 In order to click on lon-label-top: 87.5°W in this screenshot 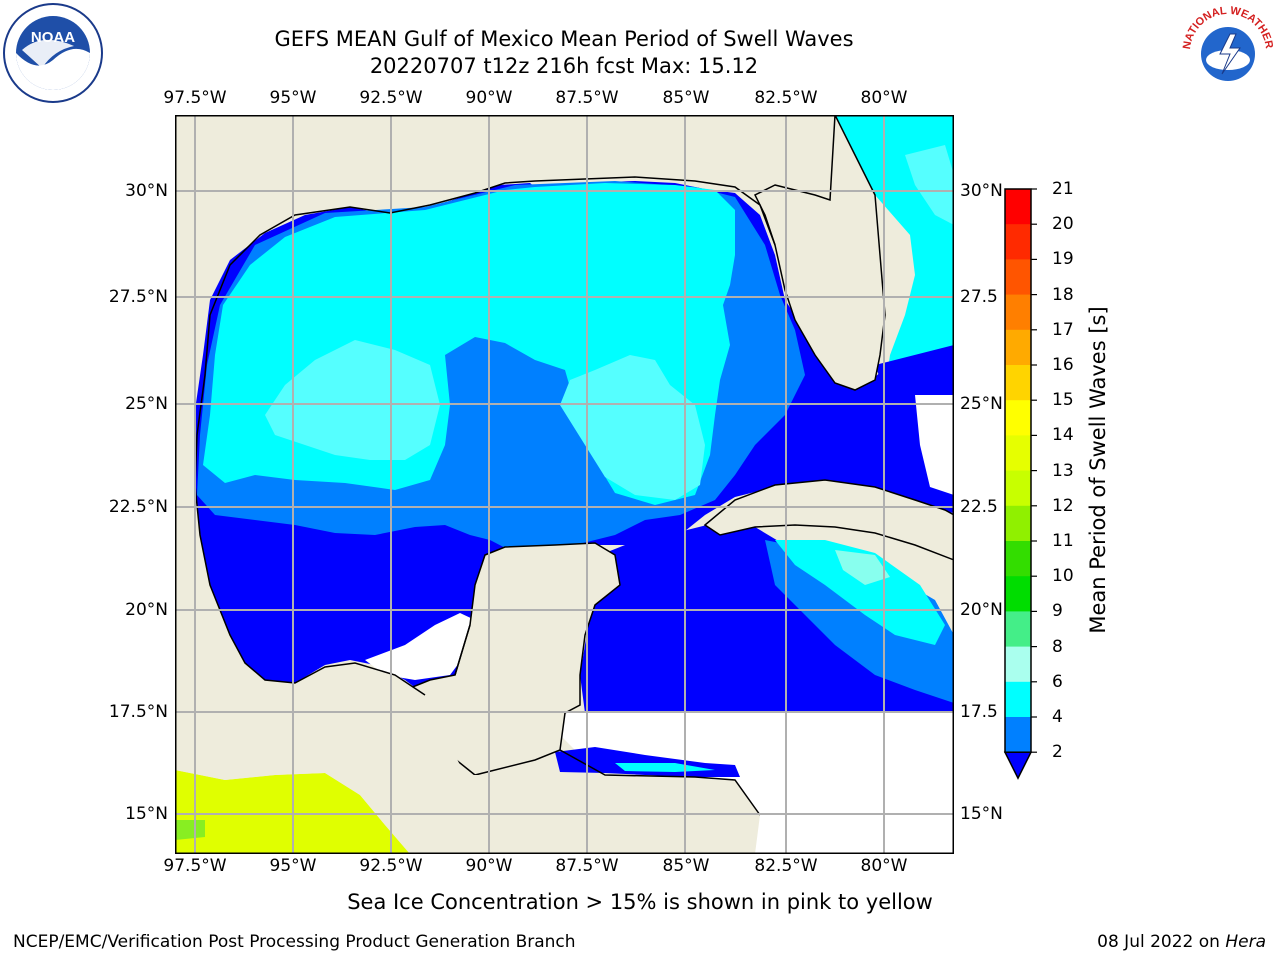, I will do `click(587, 98)`.